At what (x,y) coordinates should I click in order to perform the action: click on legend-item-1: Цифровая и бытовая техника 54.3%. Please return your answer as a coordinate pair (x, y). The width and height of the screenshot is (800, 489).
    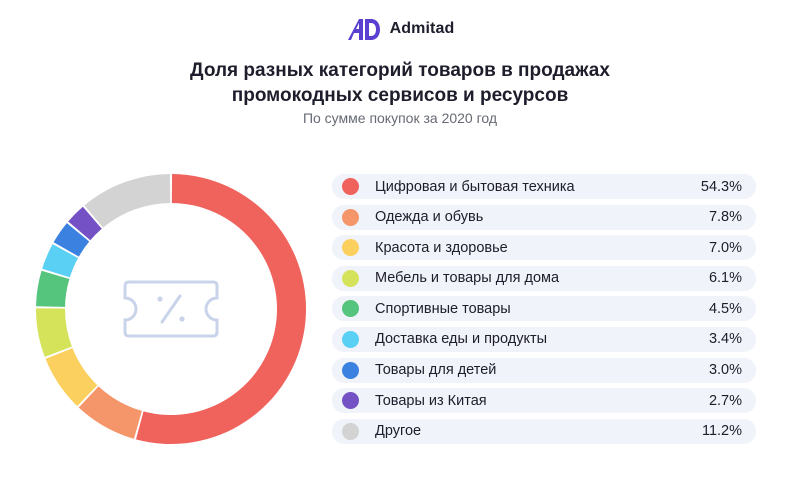
    Looking at the image, I should click on (544, 186).